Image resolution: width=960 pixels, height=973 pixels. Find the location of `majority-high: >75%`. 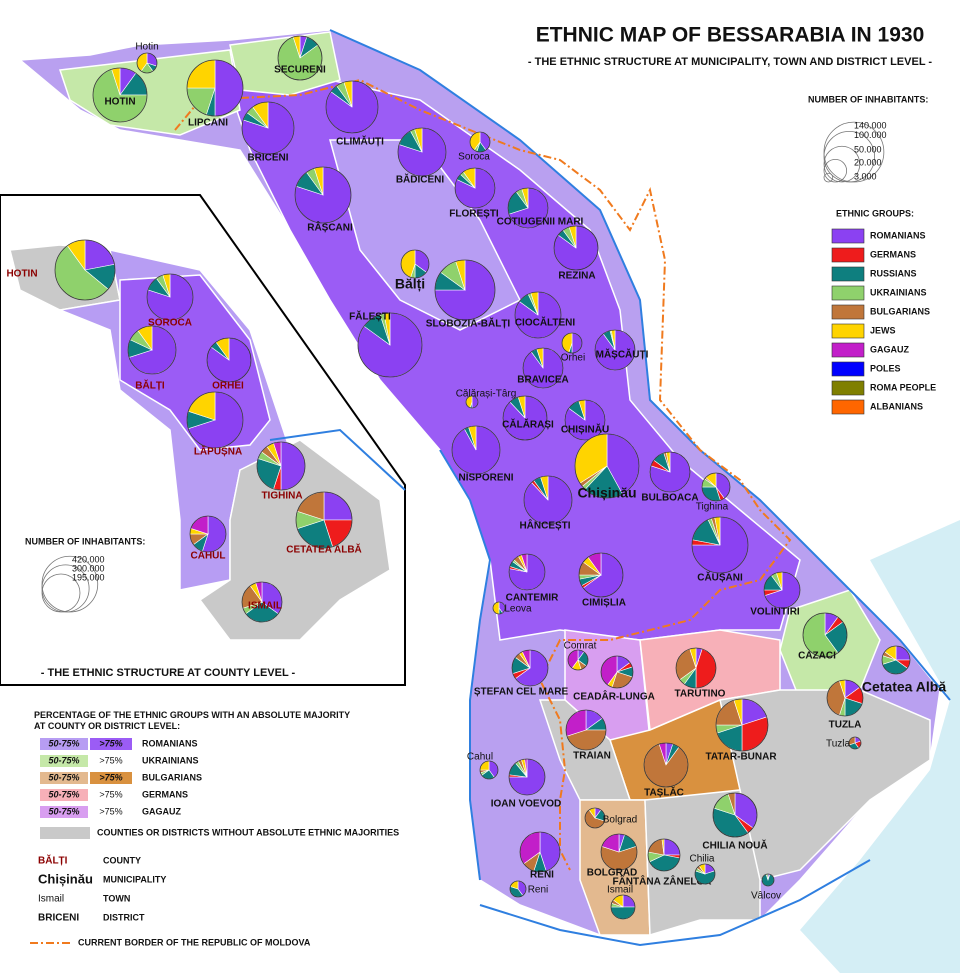

majority-high: >75% is located at coordinates (110, 794).